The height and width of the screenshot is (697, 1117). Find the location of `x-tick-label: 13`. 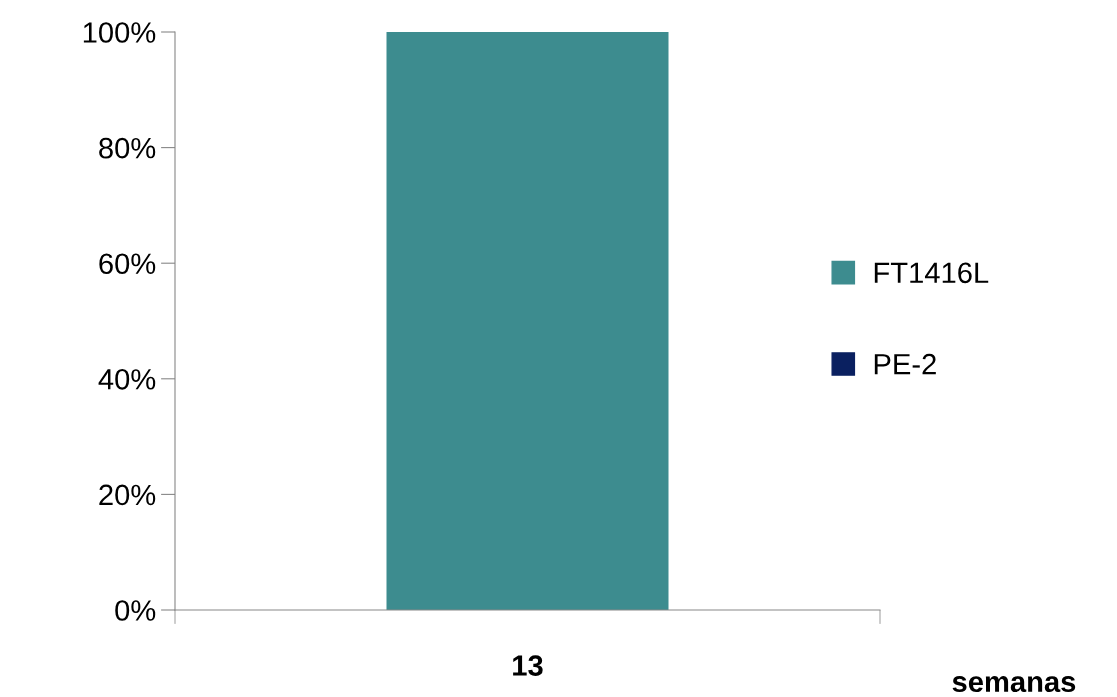

x-tick-label: 13 is located at coordinates (528, 665).